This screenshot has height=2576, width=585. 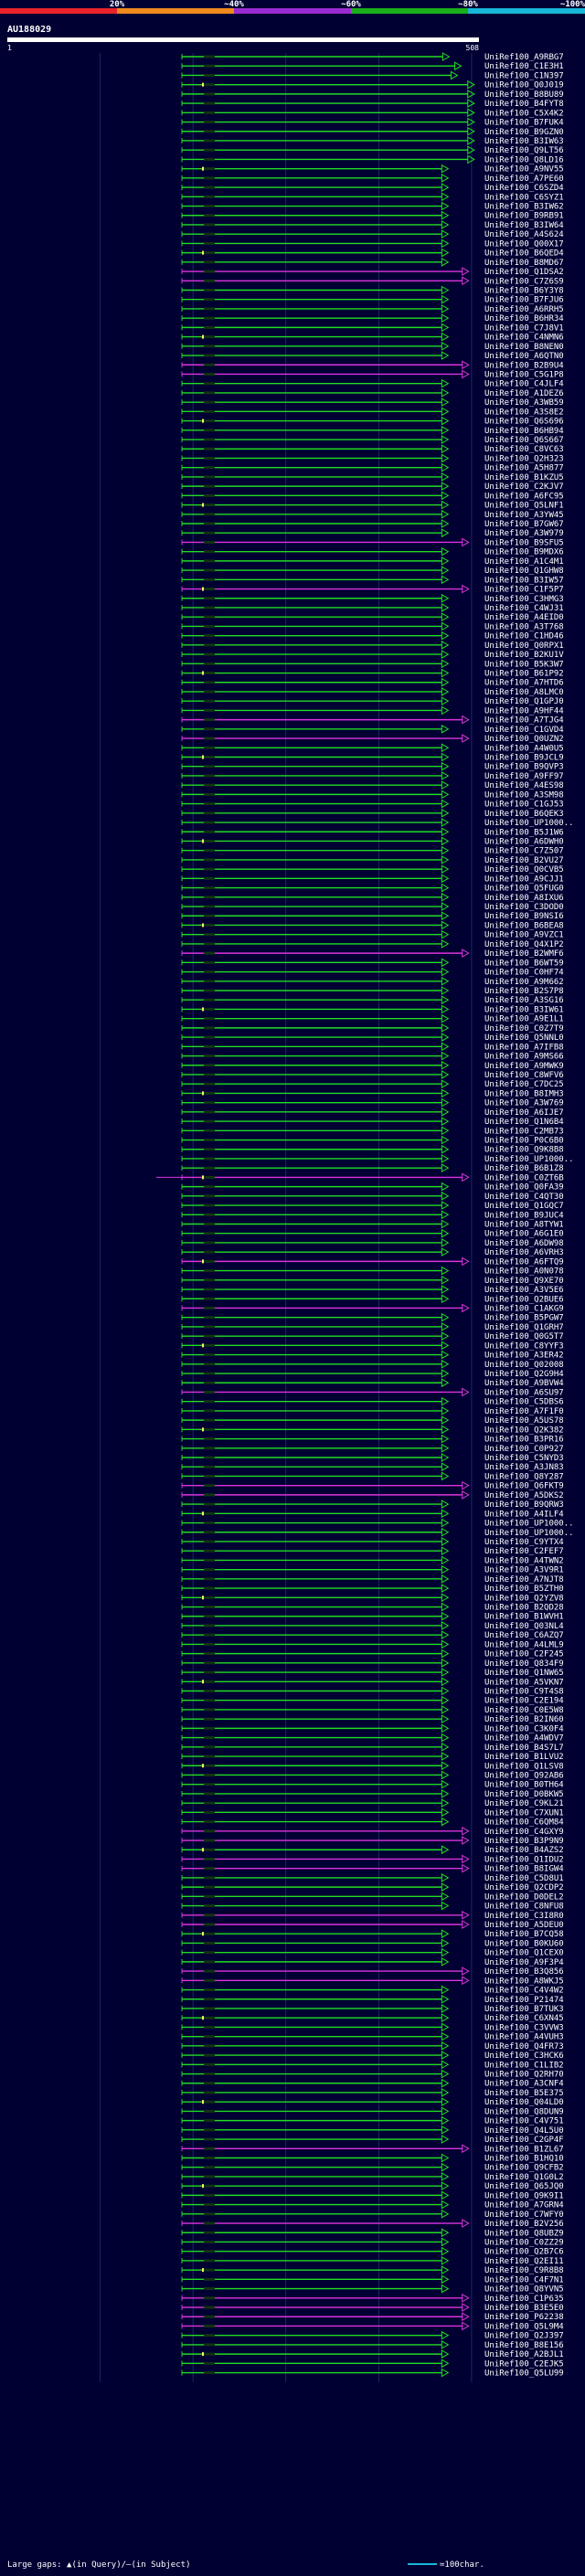 I want to click on hit-label: UniRef100_C4WJ31, so click(x=524, y=608).